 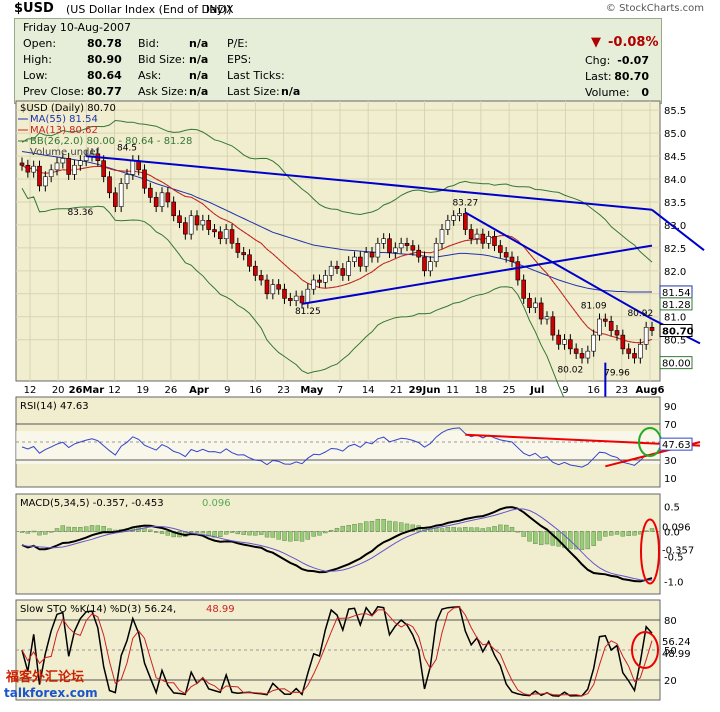 What do you see at coordinates (54, 406) in the screenshot?
I see `legend-rsi: RSI(14) 47.63` at bounding box center [54, 406].